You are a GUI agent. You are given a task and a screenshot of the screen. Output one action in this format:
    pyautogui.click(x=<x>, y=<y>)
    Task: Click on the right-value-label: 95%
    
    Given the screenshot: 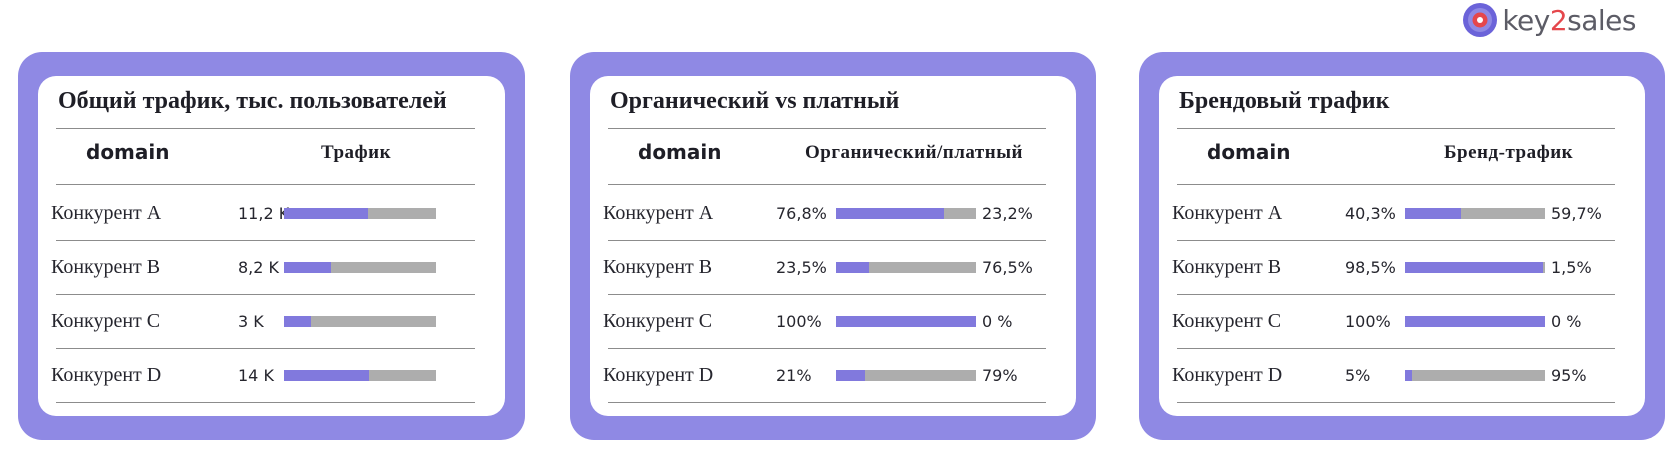 What is the action you would take?
    pyautogui.click(x=1569, y=375)
    